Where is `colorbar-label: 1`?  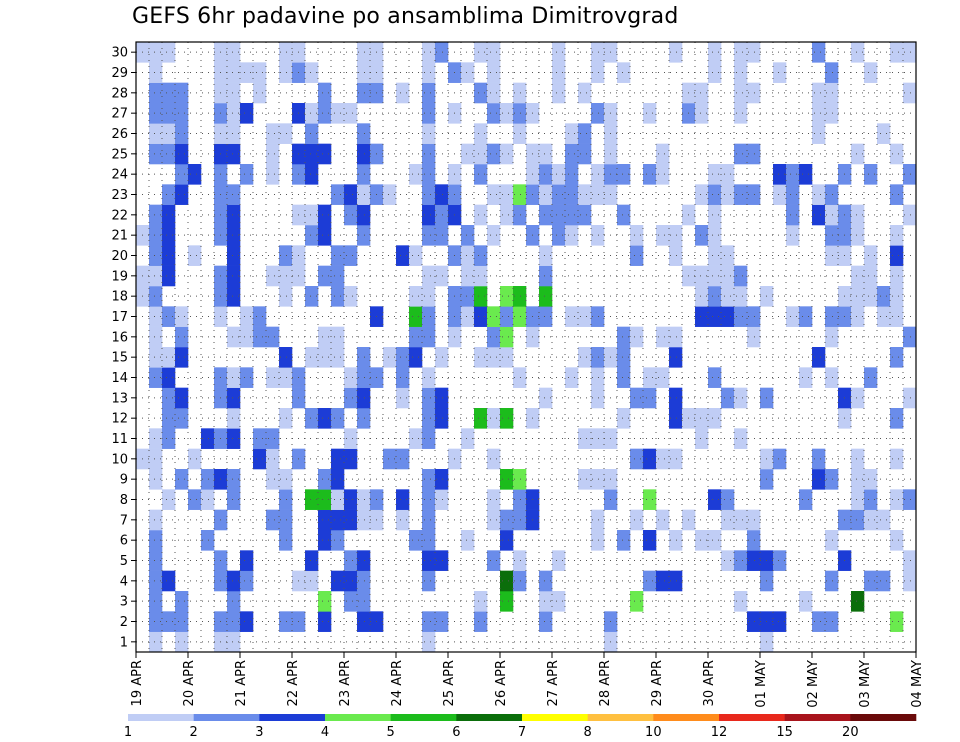 colorbar-label: 1 is located at coordinates (128, 732).